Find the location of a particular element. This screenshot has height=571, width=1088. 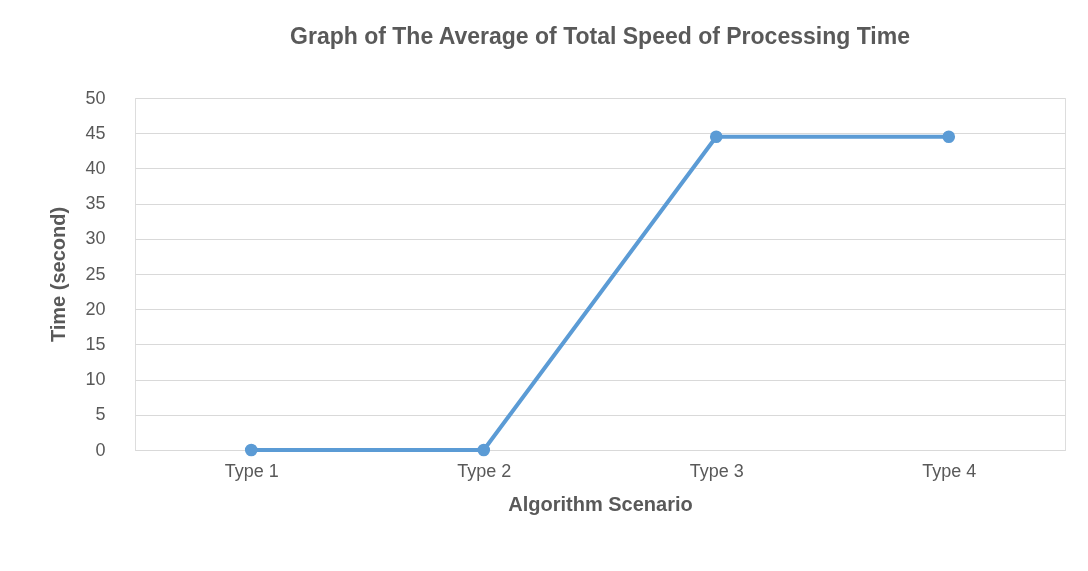

y-tick-label: 15 is located at coordinates (95, 343).